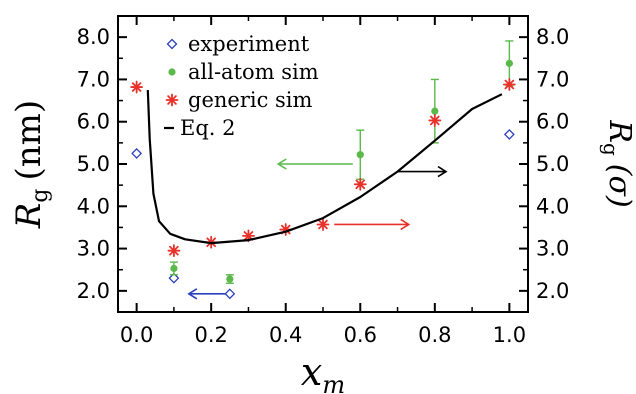 This screenshot has width=636, height=394. I want to click on y-axis-right-label-unit: (σ), so click(619, 186).